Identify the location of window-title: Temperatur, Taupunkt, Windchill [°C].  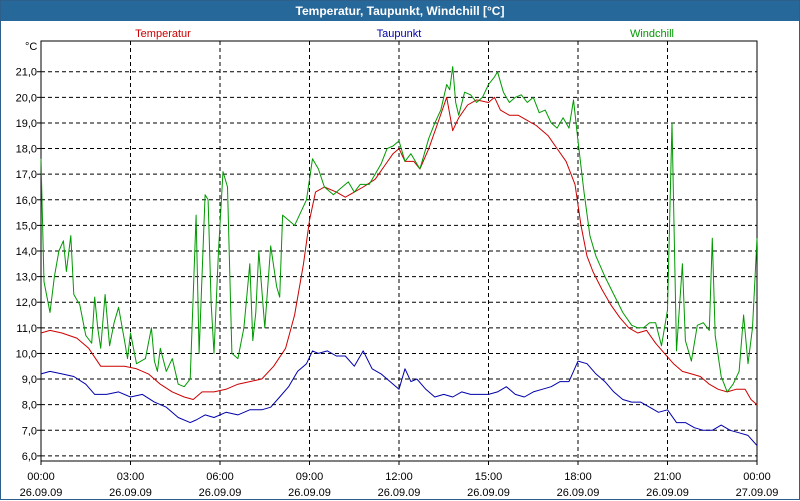
(400, 11).